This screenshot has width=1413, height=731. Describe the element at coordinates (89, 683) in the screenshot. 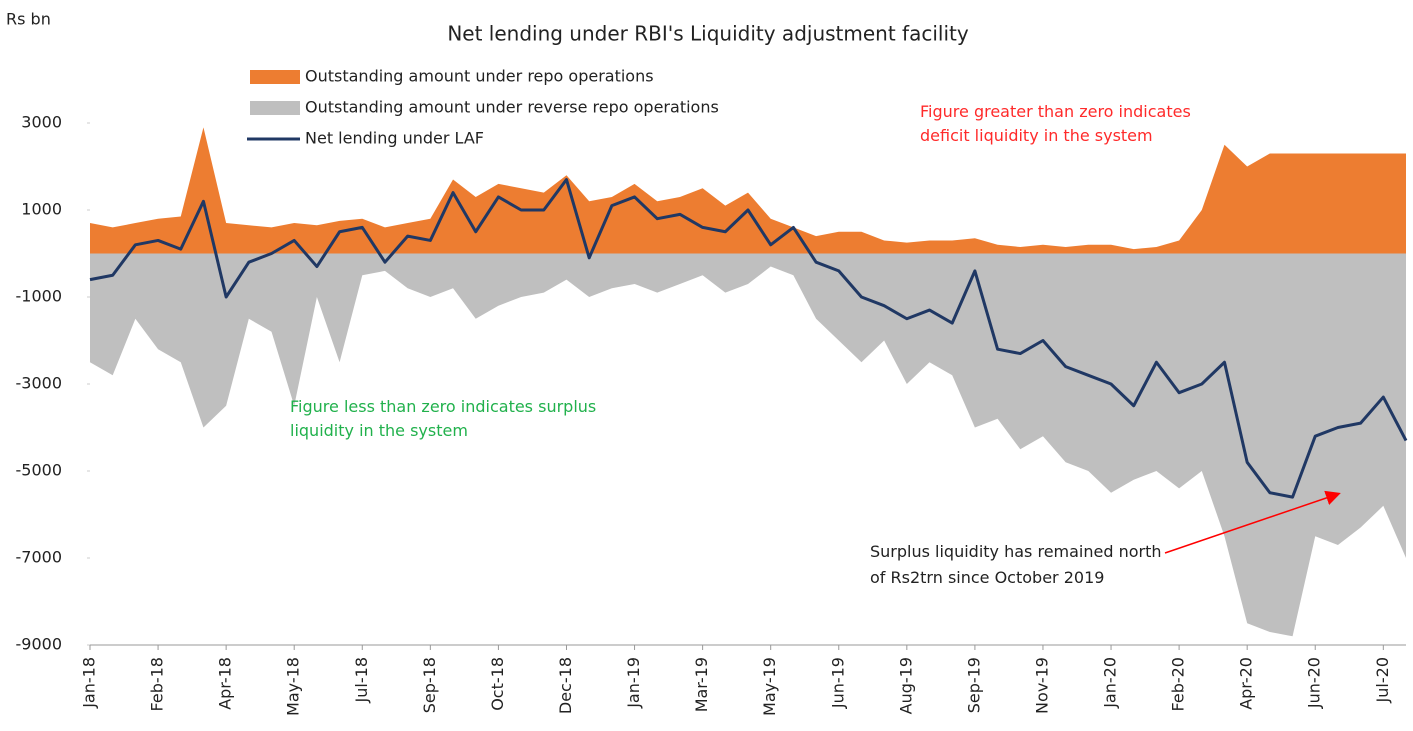

I see `x-tick-label: Jan-18` at that location.